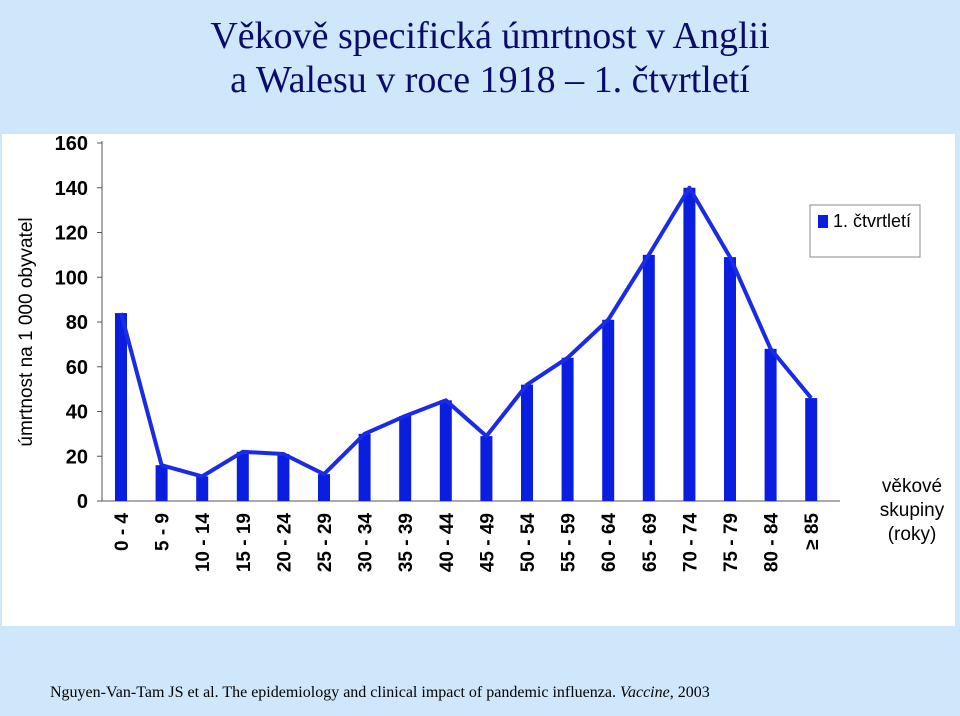 The height and width of the screenshot is (716, 960). I want to click on x-tick-label: 0 - 4, so click(122, 532).